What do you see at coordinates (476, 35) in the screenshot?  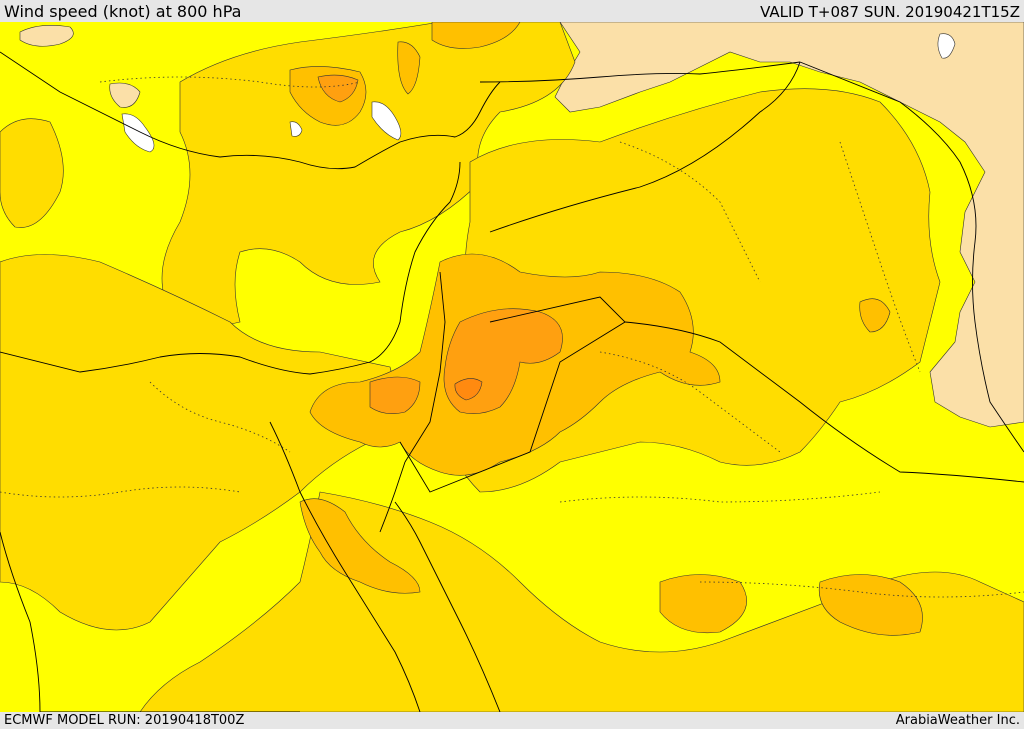 I see `band-high-northeast` at bounding box center [476, 35].